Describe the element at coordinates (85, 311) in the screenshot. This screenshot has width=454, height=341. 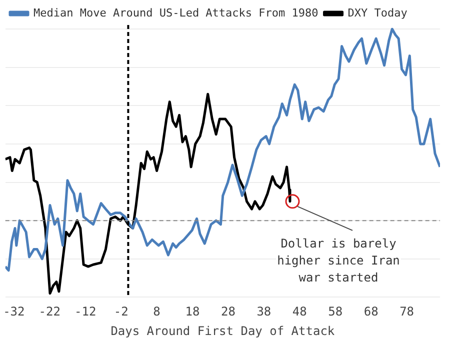
I see `x-tick-label: -12` at that location.